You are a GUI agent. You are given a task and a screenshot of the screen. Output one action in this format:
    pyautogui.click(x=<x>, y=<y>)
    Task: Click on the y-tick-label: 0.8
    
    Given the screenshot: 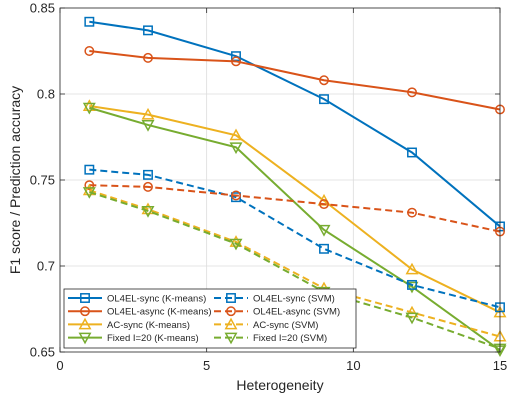 What is the action you would take?
    pyautogui.click(x=46, y=94)
    